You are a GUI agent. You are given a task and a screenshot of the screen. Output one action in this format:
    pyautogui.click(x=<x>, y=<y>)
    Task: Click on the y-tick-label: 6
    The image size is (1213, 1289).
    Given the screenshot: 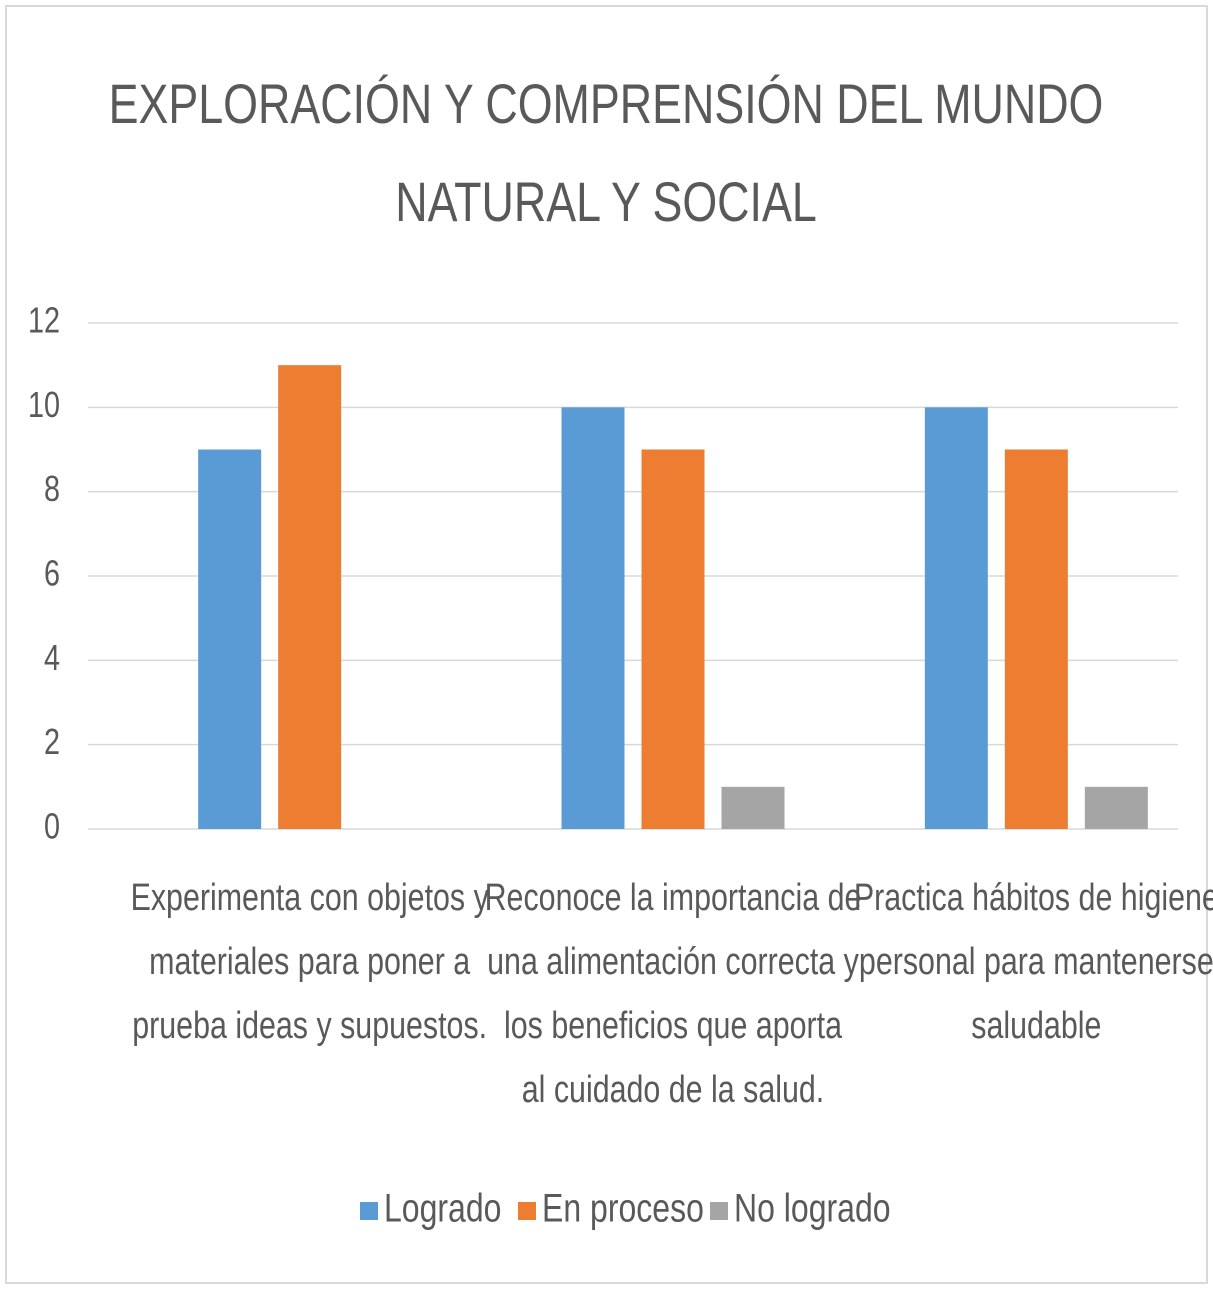 What is the action you would take?
    pyautogui.click(x=52, y=572)
    